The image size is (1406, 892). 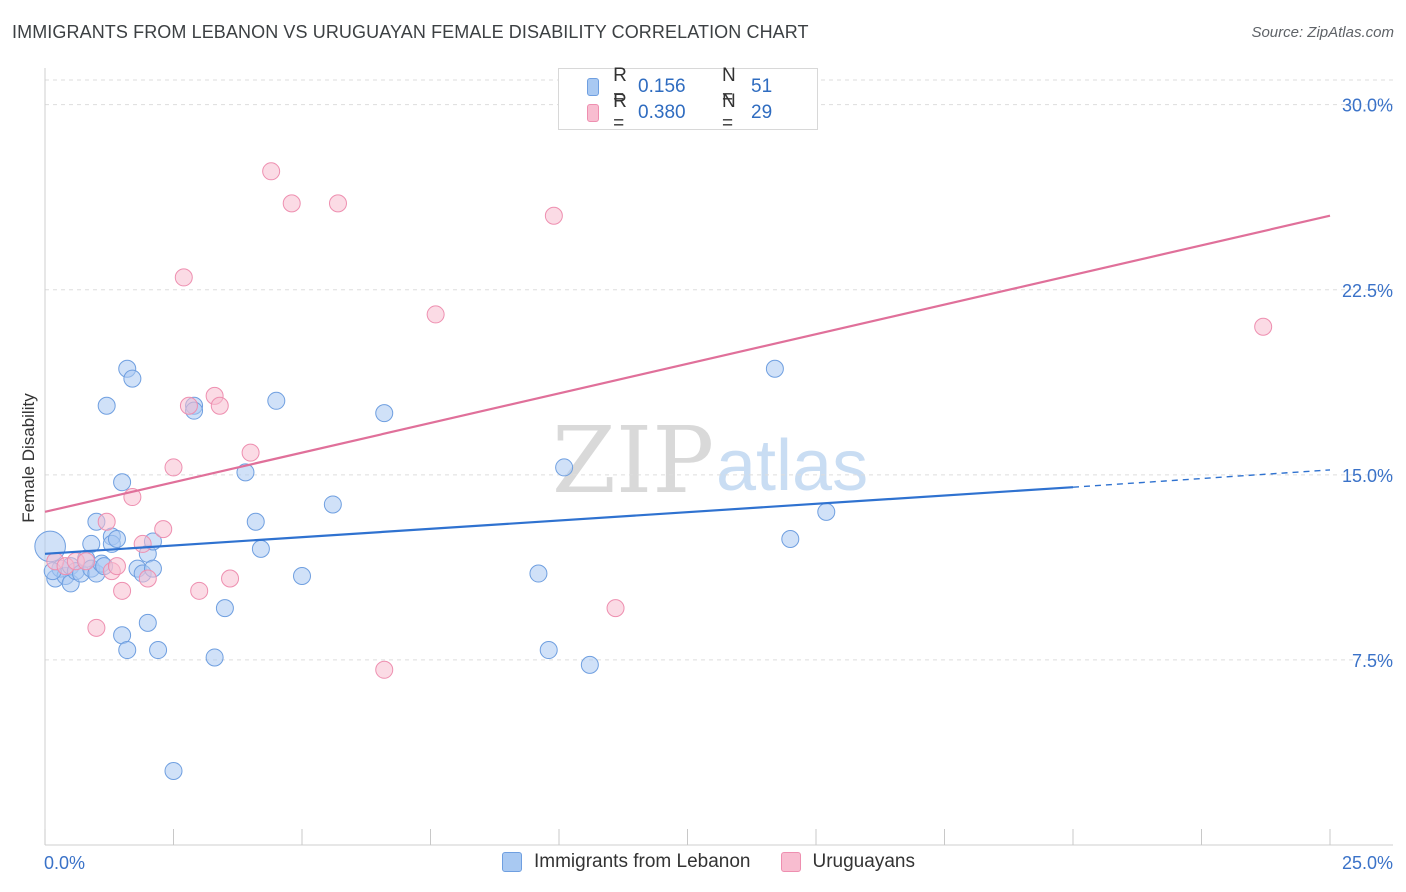 What do you see at coordinates (762, 112) in the screenshot?
I see `legend-n-value: 29` at bounding box center [762, 112].